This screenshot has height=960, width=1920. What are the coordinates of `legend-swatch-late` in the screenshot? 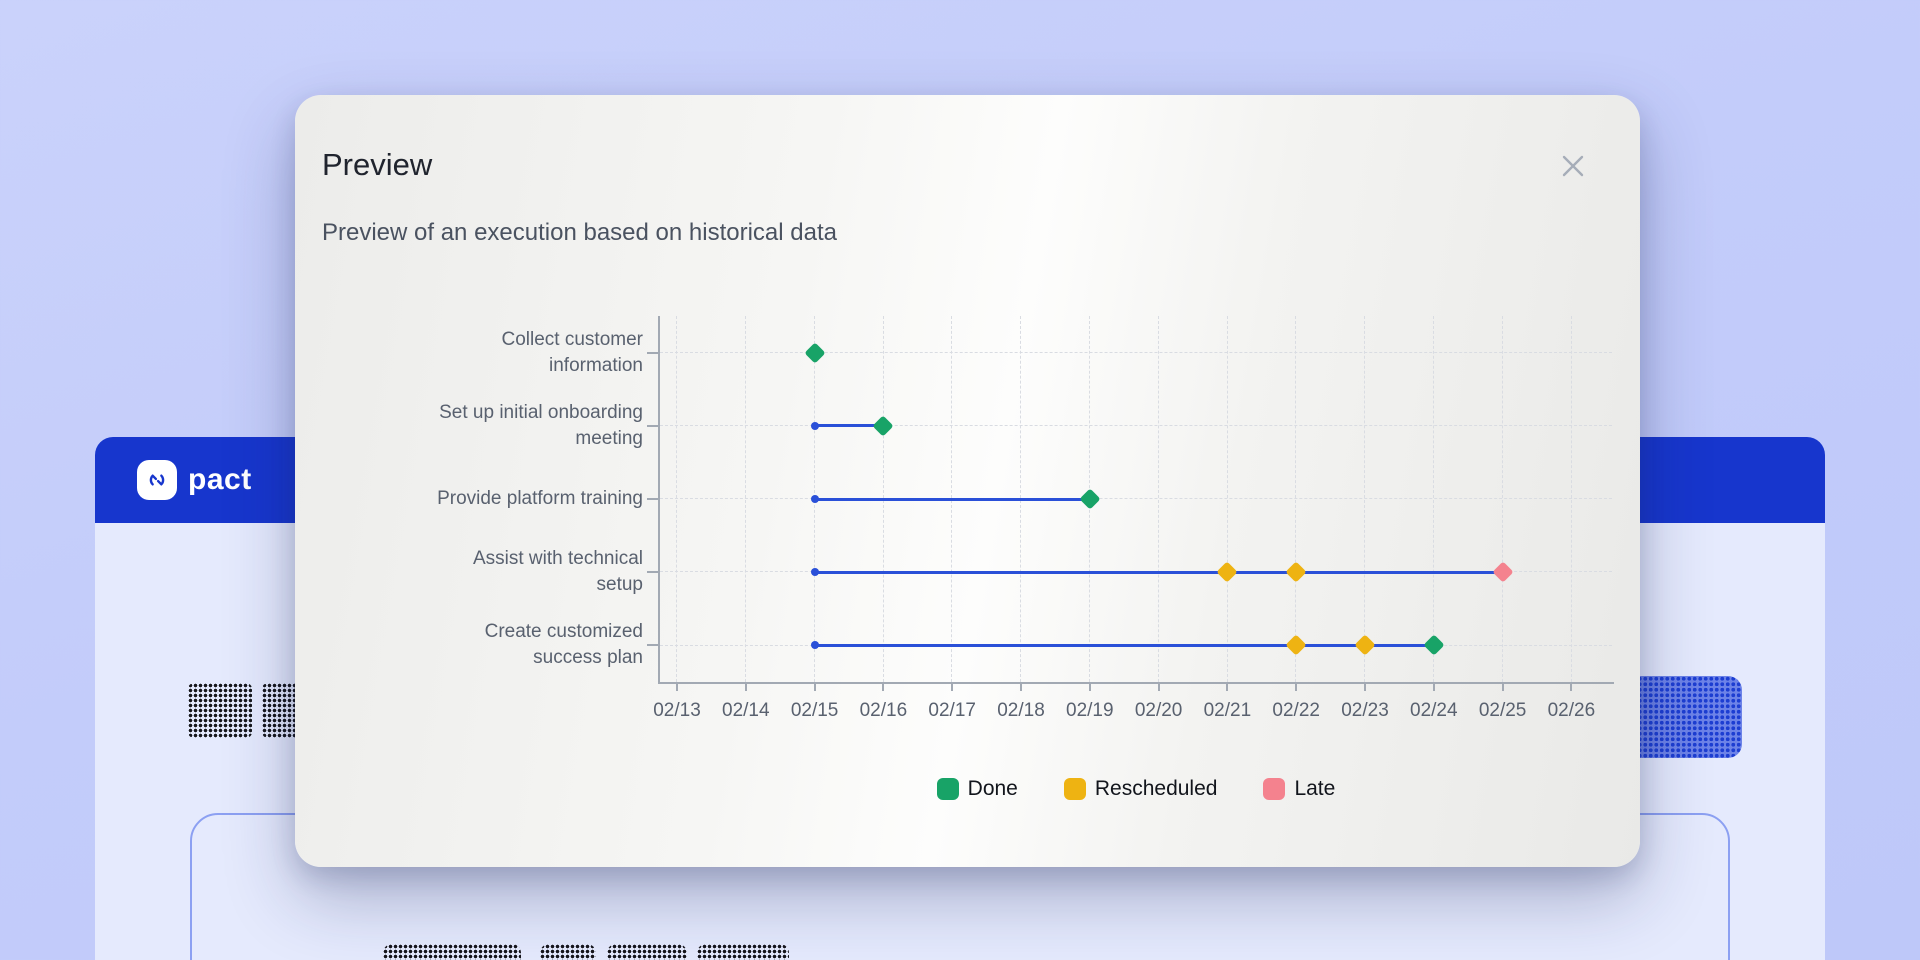 It's located at (1274, 789).